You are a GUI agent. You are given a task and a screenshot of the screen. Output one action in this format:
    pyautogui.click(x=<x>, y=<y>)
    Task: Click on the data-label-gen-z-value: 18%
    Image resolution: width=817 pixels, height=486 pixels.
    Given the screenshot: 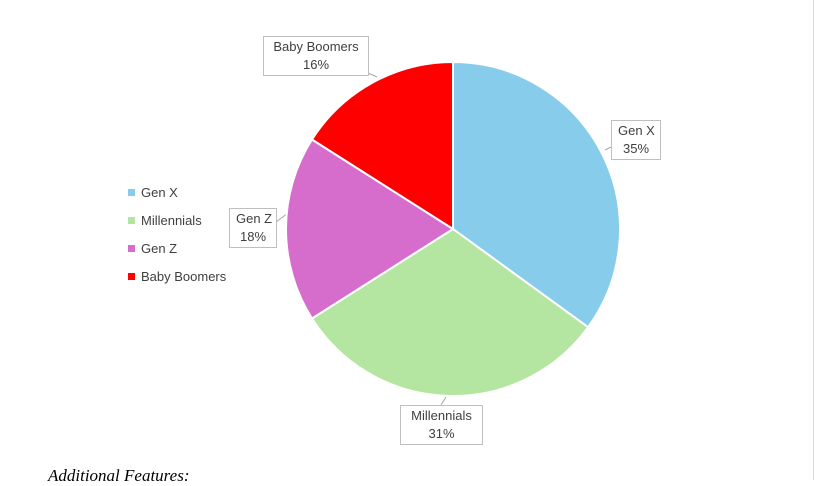 What is the action you would take?
    pyautogui.click(x=253, y=236)
    